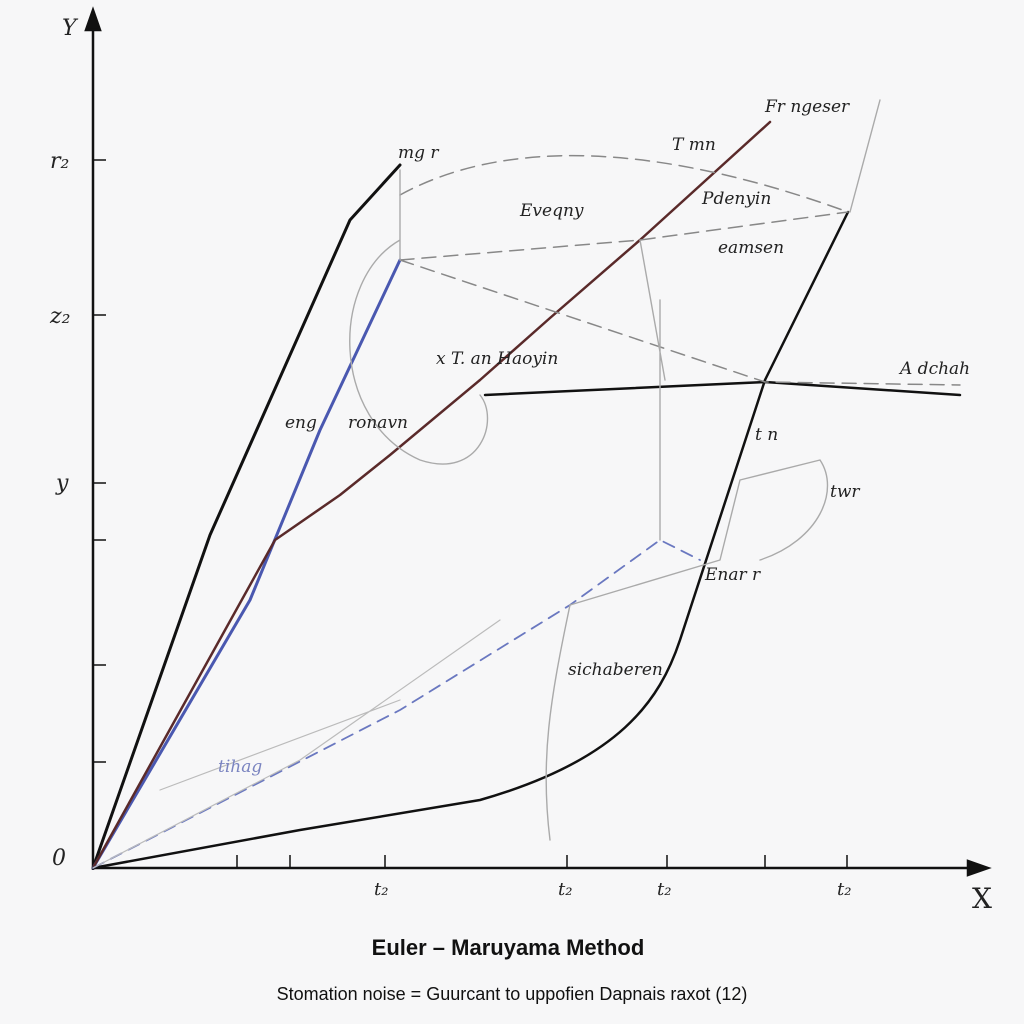  Describe the element at coordinates (732, 575) in the screenshot. I see `annotation: Enar r` at that location.